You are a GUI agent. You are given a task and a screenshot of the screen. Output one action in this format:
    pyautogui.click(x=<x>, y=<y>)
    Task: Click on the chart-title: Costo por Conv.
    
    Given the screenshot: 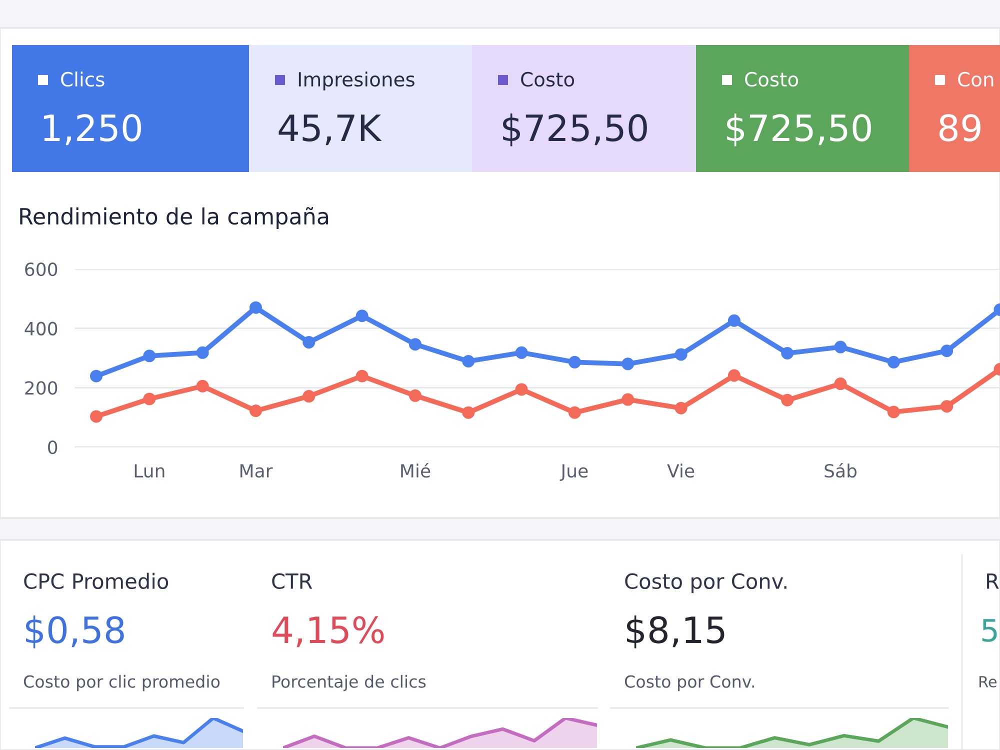 What is the action you would take?
    pyautogui.click(x=705, y=583)
    